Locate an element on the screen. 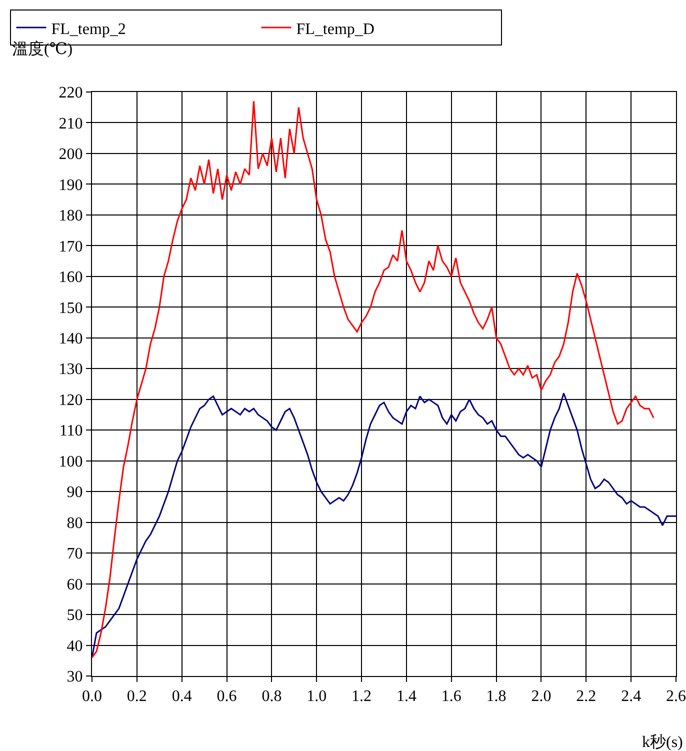 The image size is (686, 751). y-tick-label: 200 is located at coordinates (70, 155).